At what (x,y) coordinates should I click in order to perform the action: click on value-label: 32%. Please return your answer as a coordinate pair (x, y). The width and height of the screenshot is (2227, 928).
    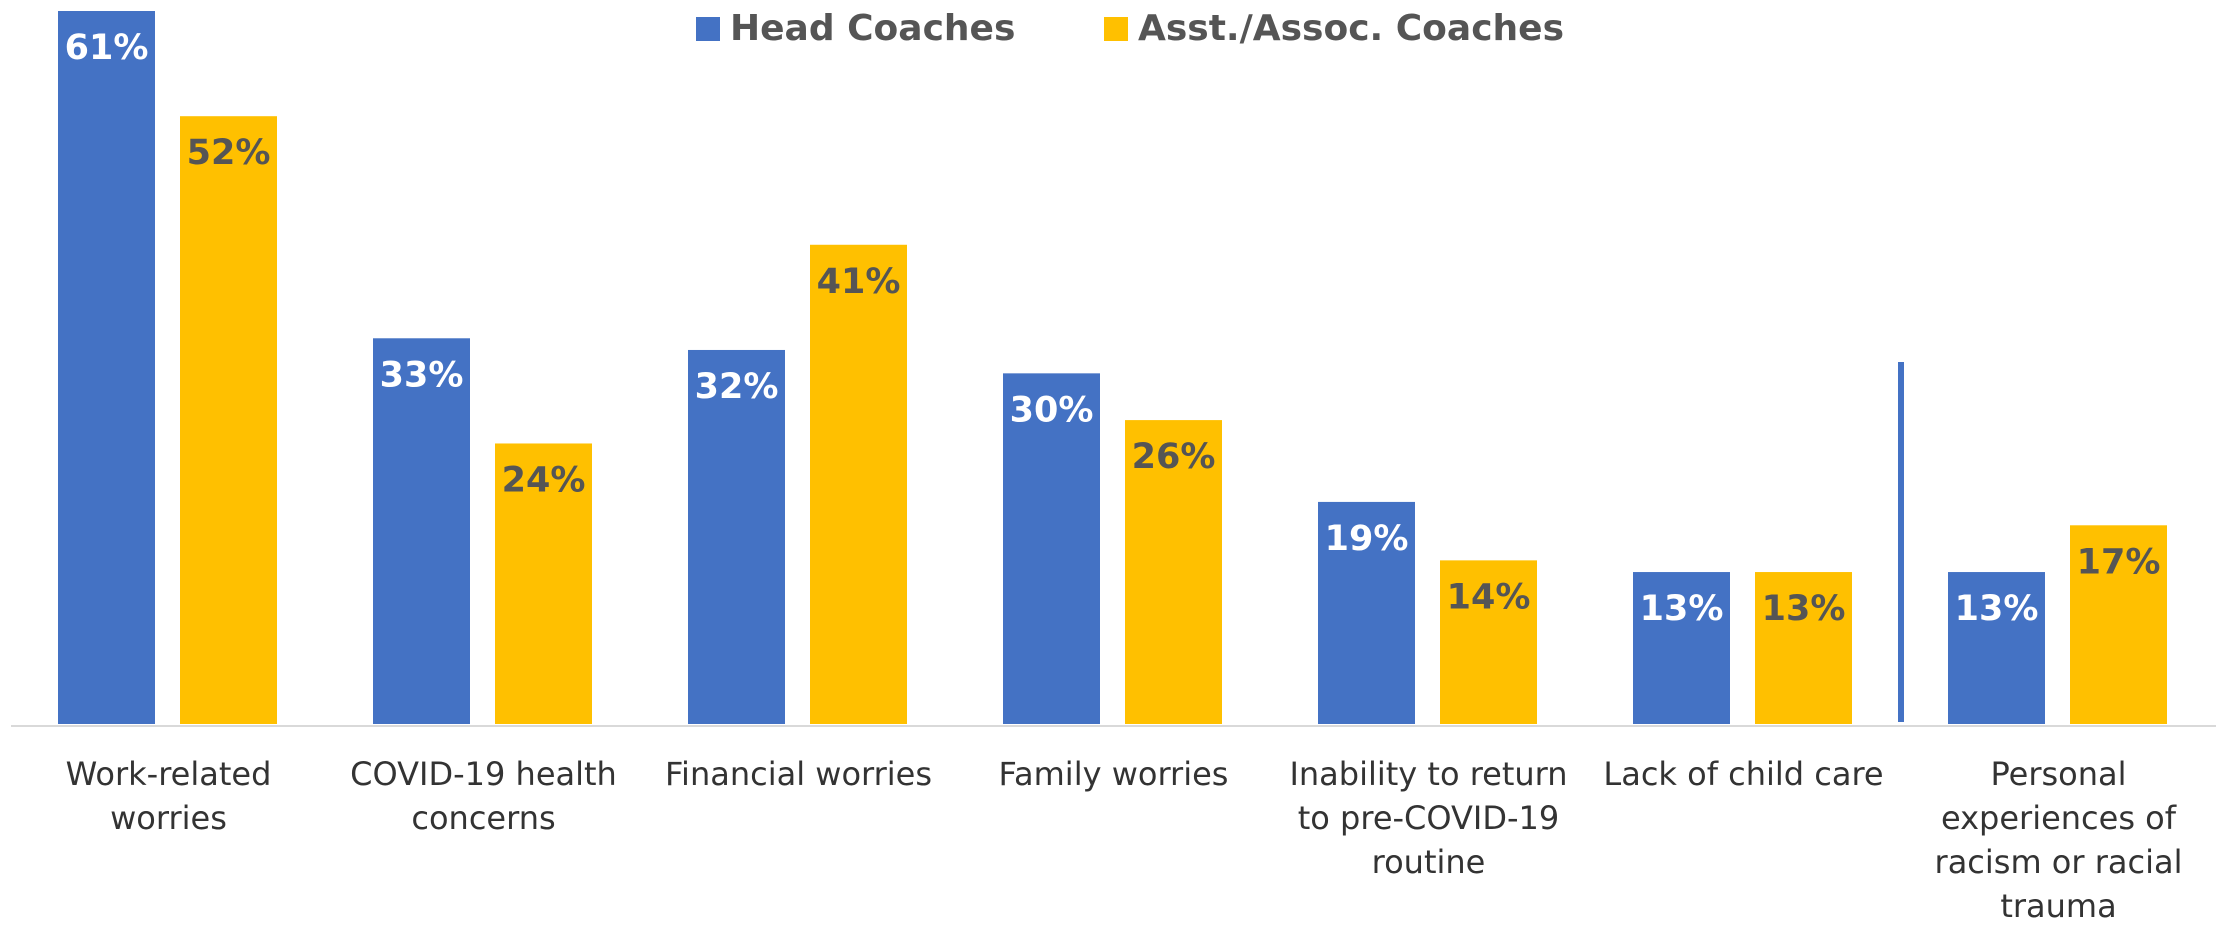
    Looking at the image, I should click on (737, 387).